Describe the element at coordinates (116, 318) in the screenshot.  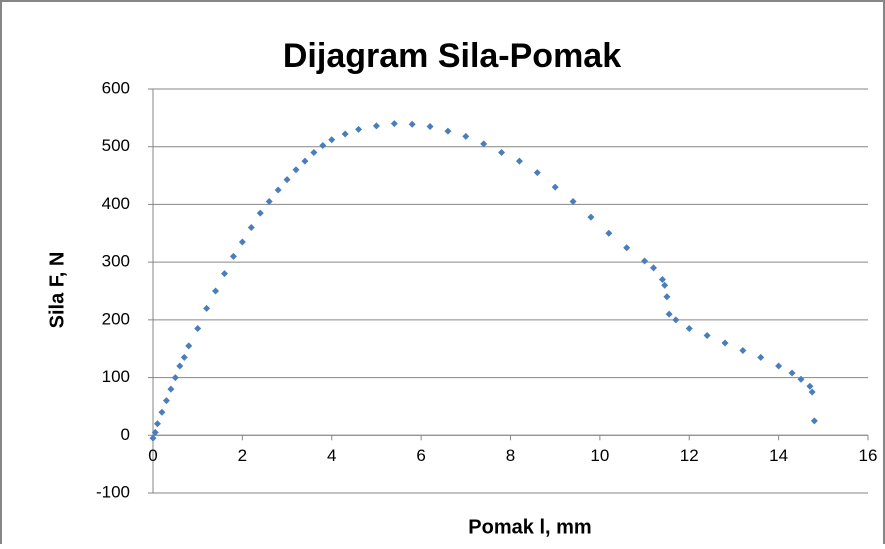
I see `y-tick-label: 200` at that location.